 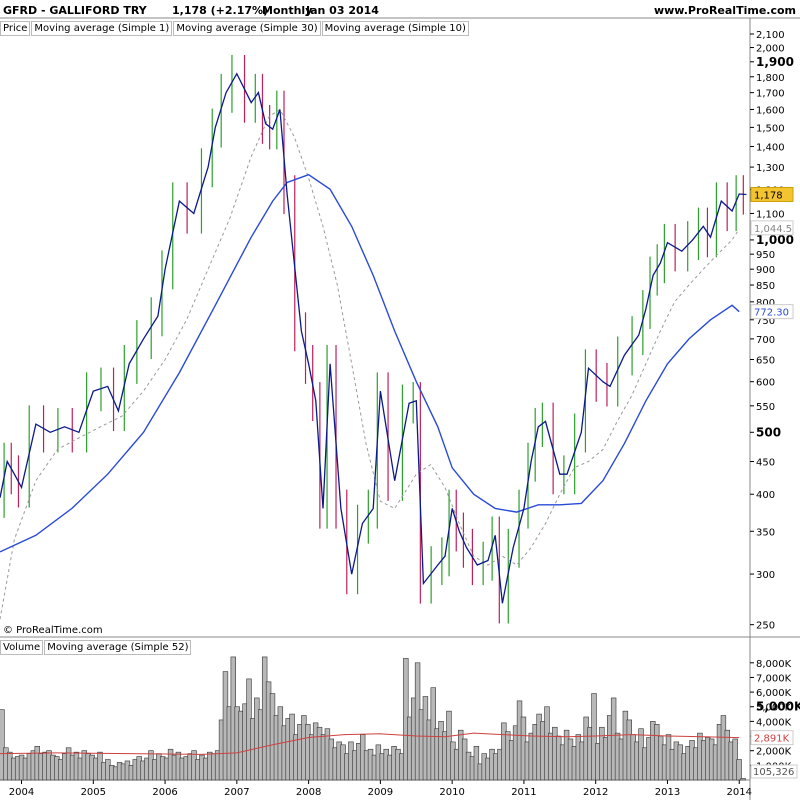 I want to click on price-y-tick-label: 1,900, so click(x=775, y=62).